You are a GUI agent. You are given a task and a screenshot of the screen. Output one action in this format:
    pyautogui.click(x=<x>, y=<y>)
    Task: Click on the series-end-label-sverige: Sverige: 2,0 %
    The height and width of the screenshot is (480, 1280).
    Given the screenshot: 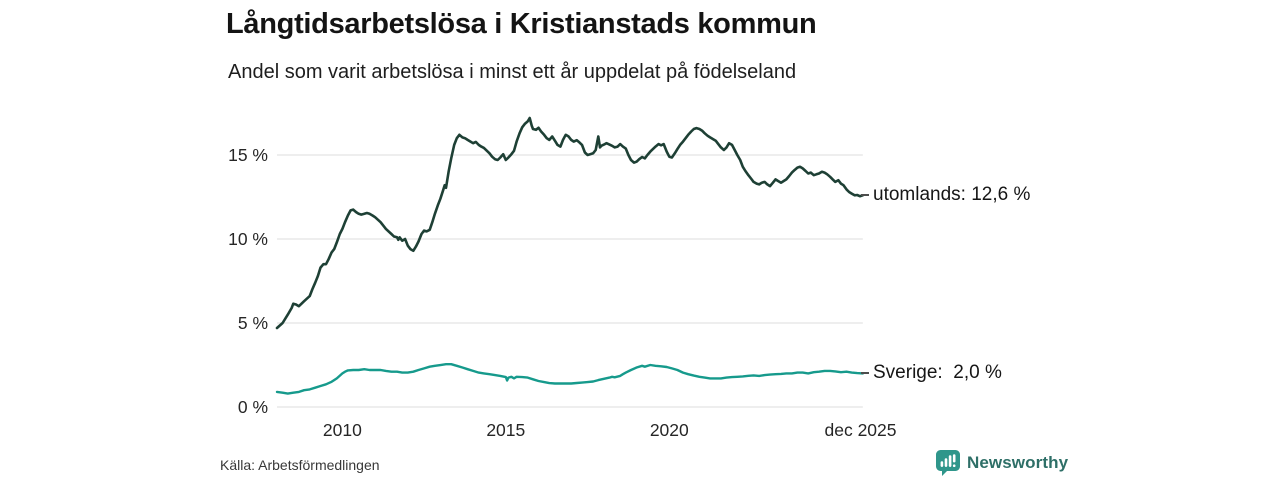 What is the action you would take?
    pyautogui.click(x=931, y=373)
    